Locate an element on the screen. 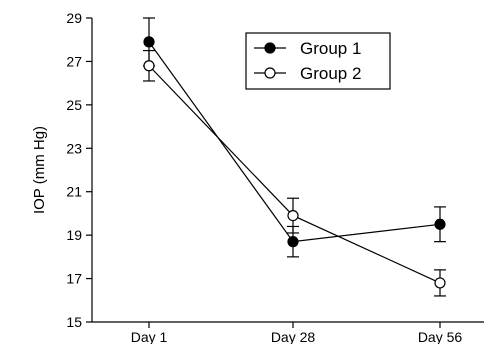 This screenshot has width=488, height=344. y-ticks: 15 17 19 21 23 25 27 29 is located at coordinates (79, 170).